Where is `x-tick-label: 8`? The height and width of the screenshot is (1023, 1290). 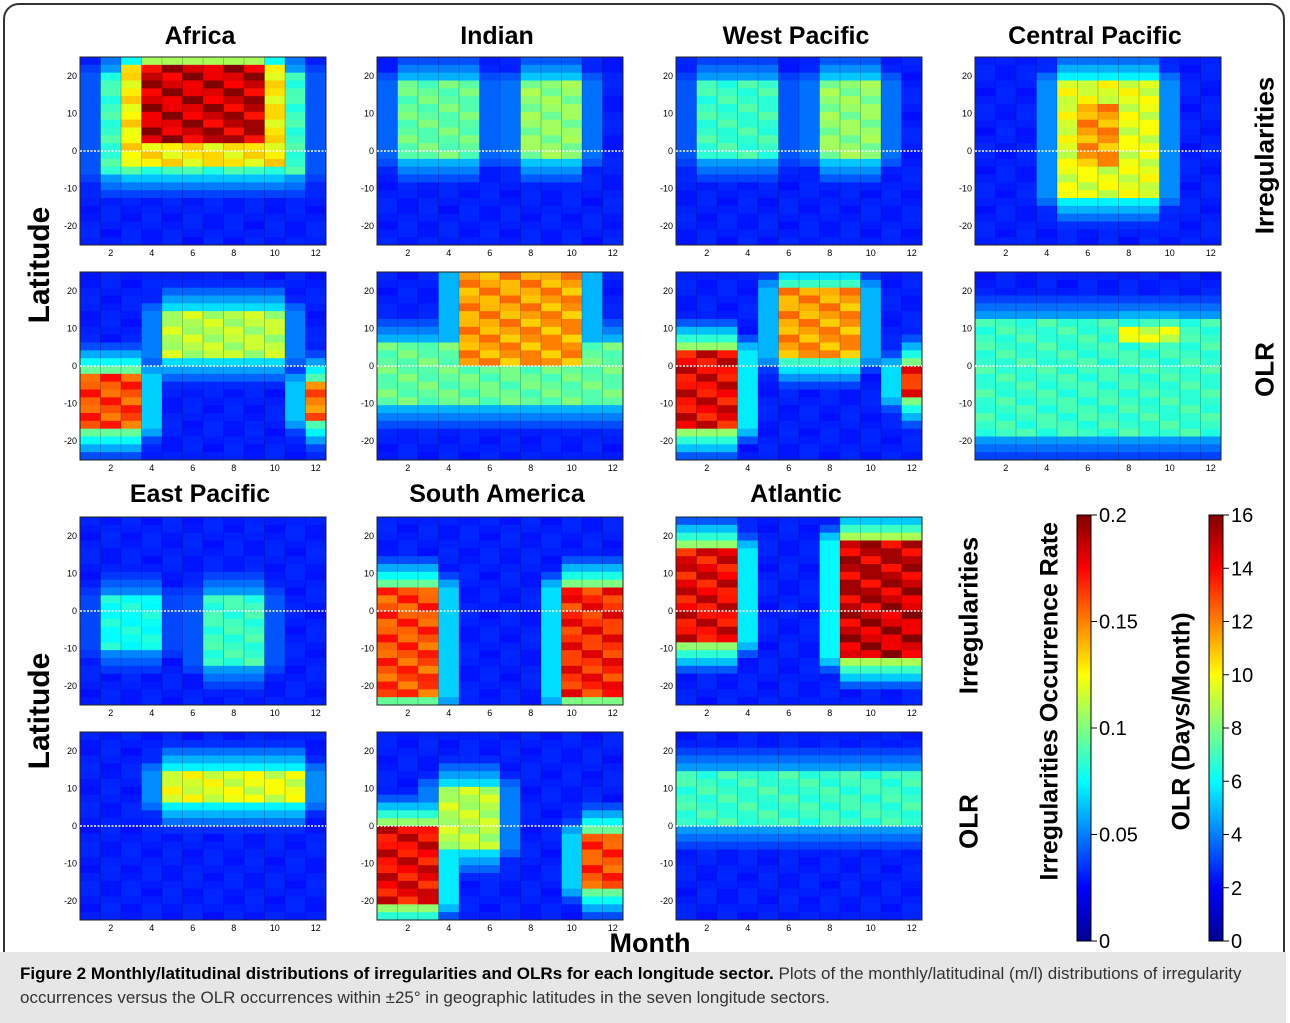 x-tick-label: 8 is located at coordinates (233, 253).